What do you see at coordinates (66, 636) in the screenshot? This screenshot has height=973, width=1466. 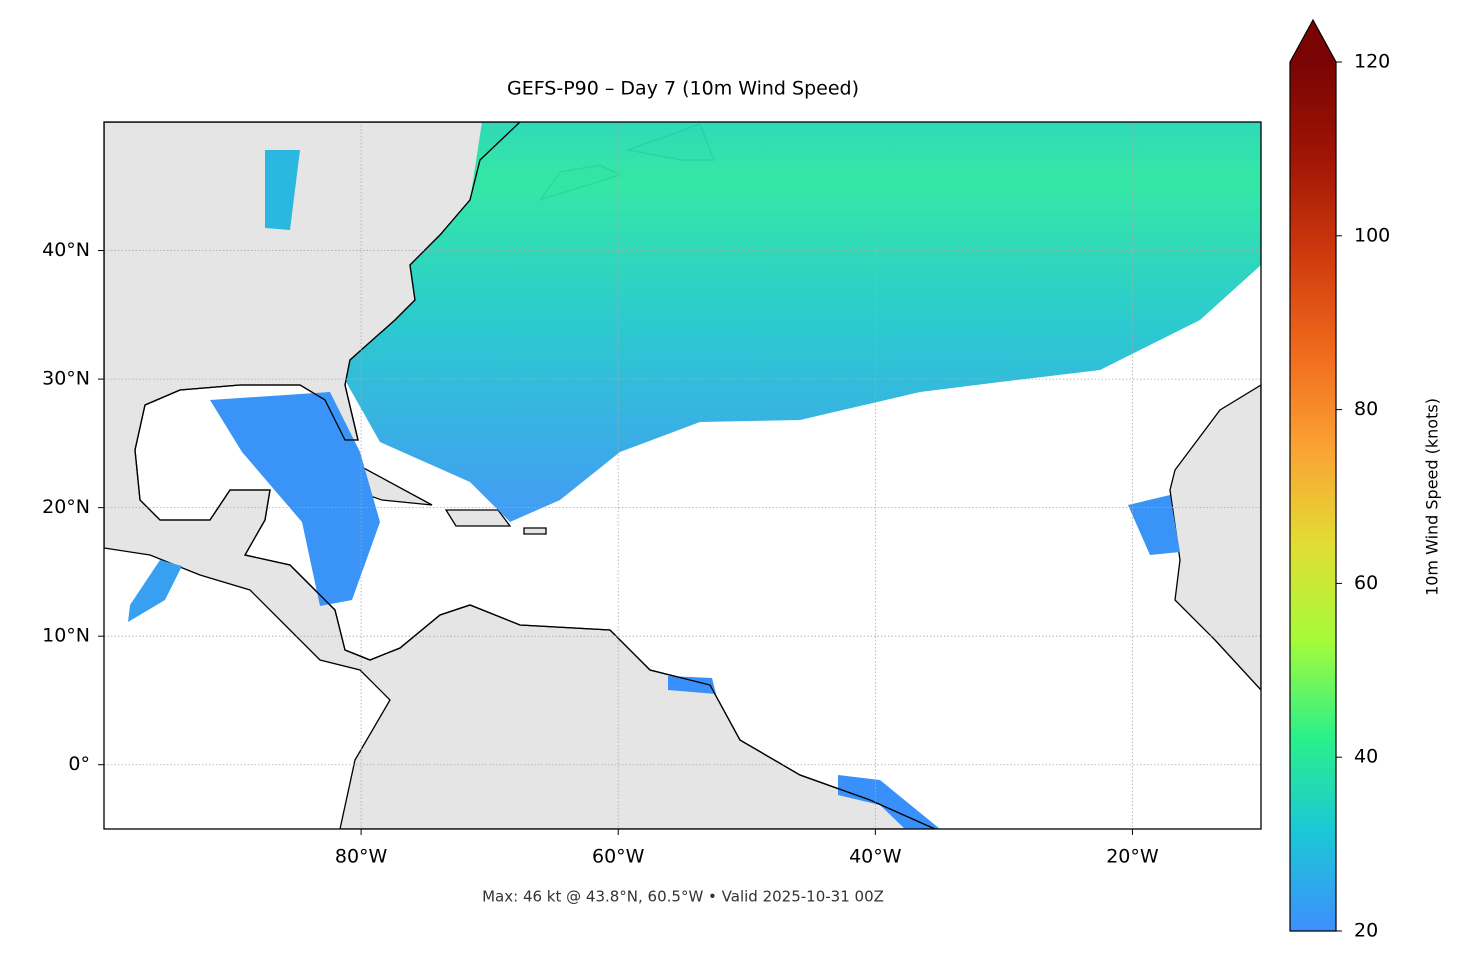 I see `y-tick-label: 10°N` at bounding box center [66, 636].